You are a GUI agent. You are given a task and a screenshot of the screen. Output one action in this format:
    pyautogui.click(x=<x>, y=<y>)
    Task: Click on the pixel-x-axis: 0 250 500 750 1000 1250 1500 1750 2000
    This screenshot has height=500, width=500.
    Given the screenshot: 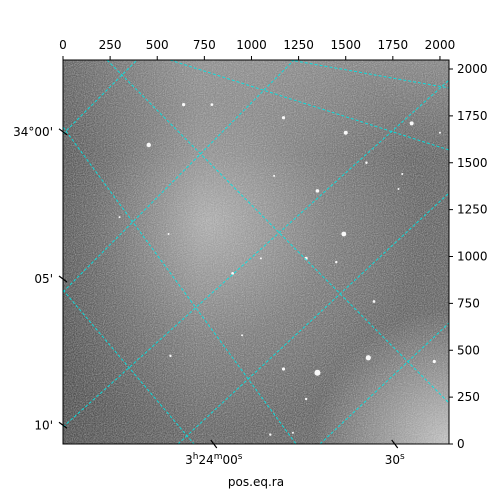 What is the action you would take?
    pyautogui.click(x=257, y=49)
    